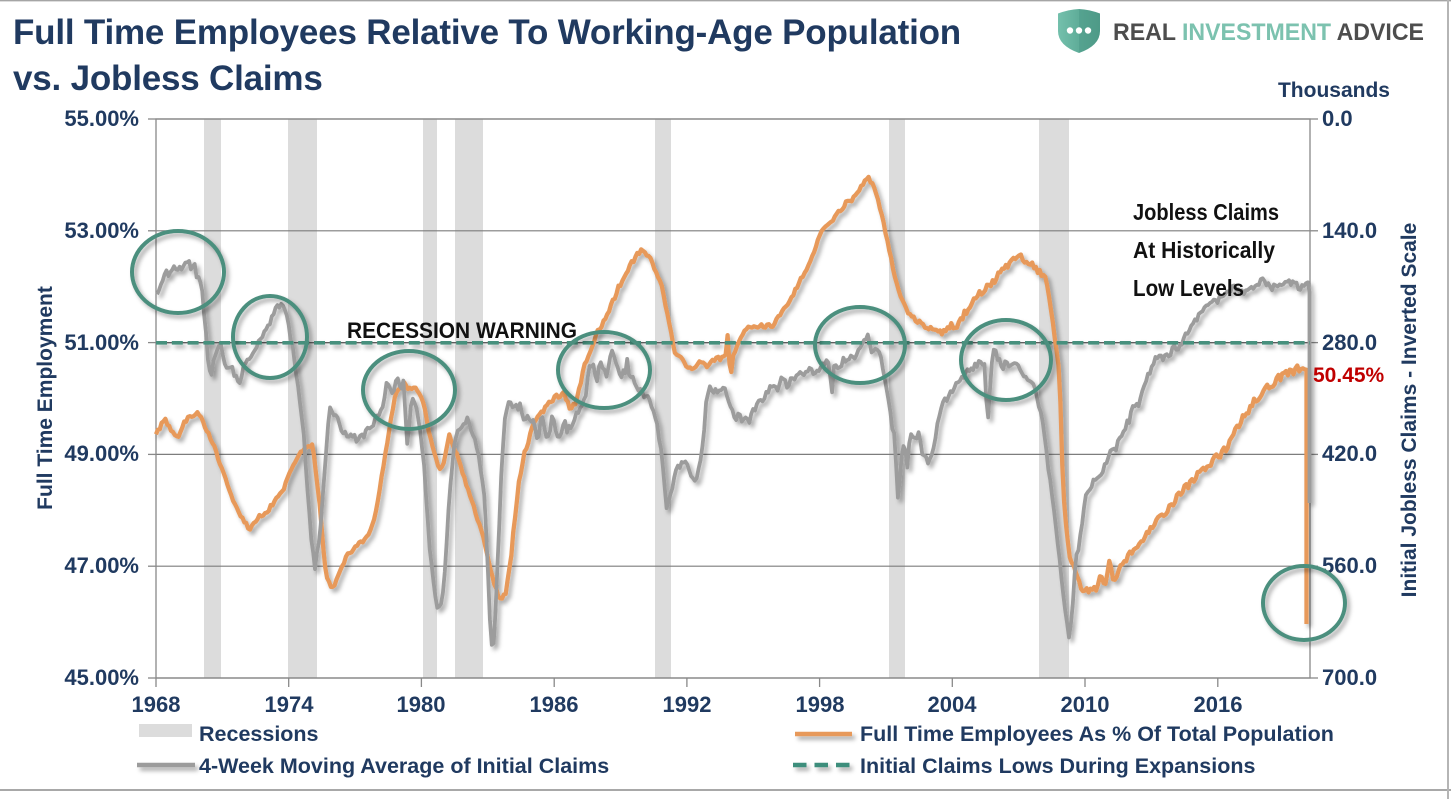 The image size is (1451, 799). What do you see at coordinates (1206, 212) in the screenshot?
I see `svg-text: Jobless Claims` at bounding box center [1206, 212].